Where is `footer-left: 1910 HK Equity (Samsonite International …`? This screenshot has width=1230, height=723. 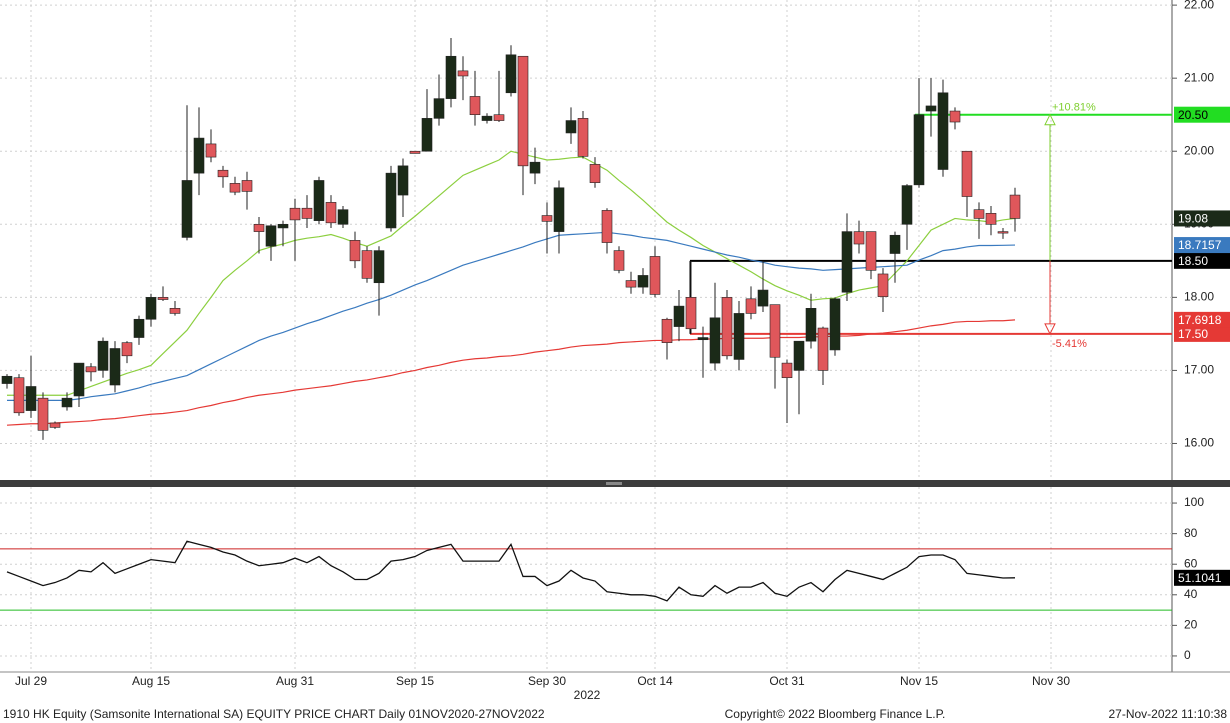 footer-left: 1910 HK Equity (Samsonite International … is located at coordinates (274, 714).